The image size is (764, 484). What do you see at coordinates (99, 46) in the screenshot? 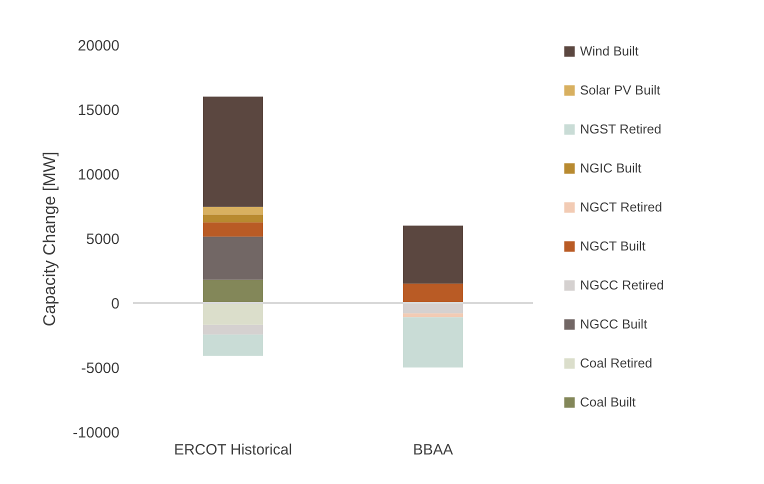
I see `y-tick-label: 20000` at bounding box center [99, 46].